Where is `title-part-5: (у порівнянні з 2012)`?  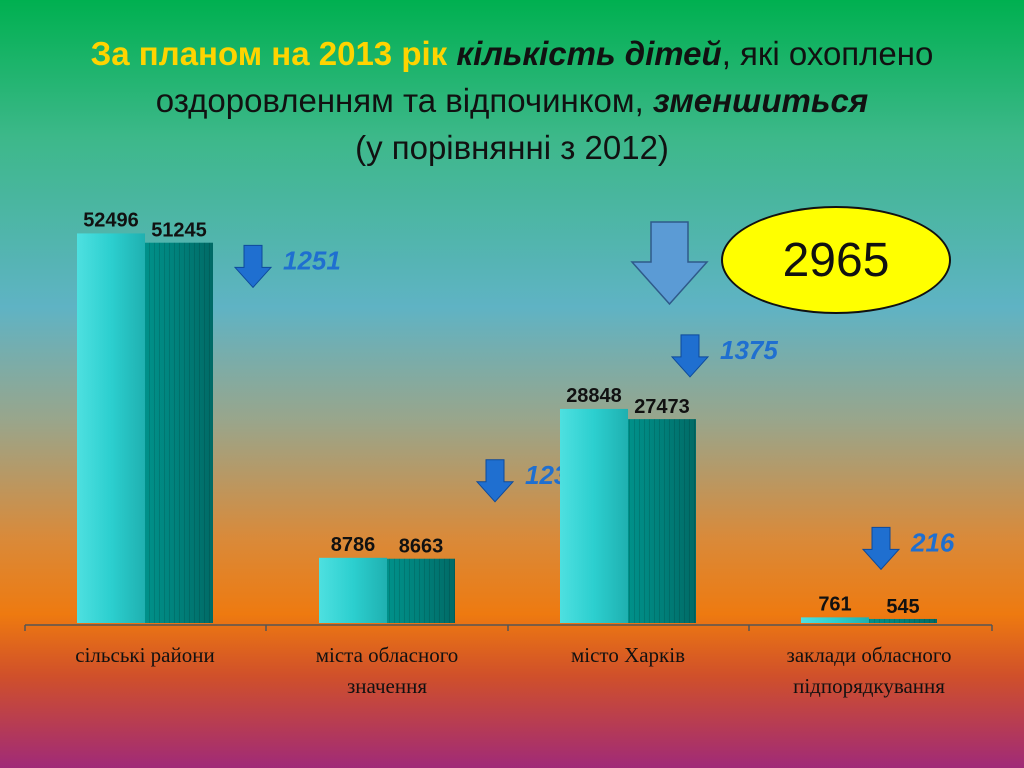
title-part-5: (у порівнянні з 2012) is located at coordinates (512, 147).